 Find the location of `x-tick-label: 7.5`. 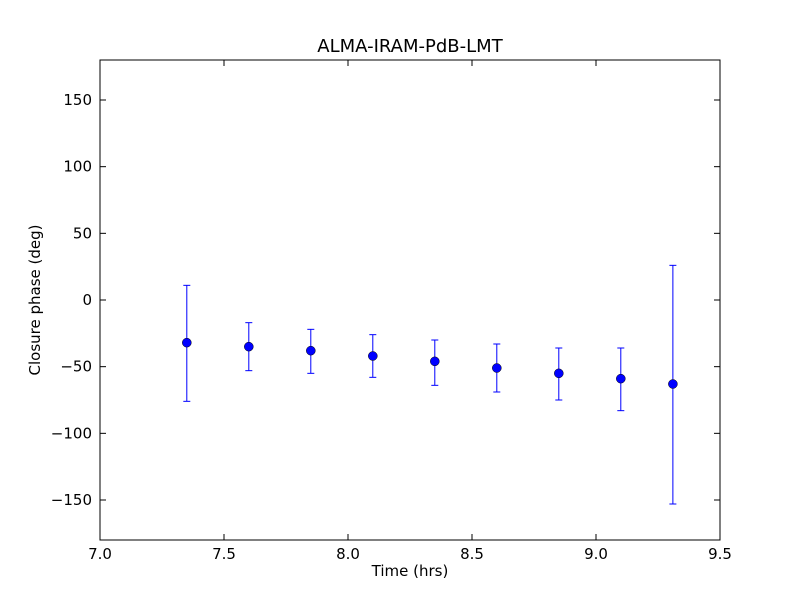

x-tick-label: 7.5 is located at coordinates (224, 554).